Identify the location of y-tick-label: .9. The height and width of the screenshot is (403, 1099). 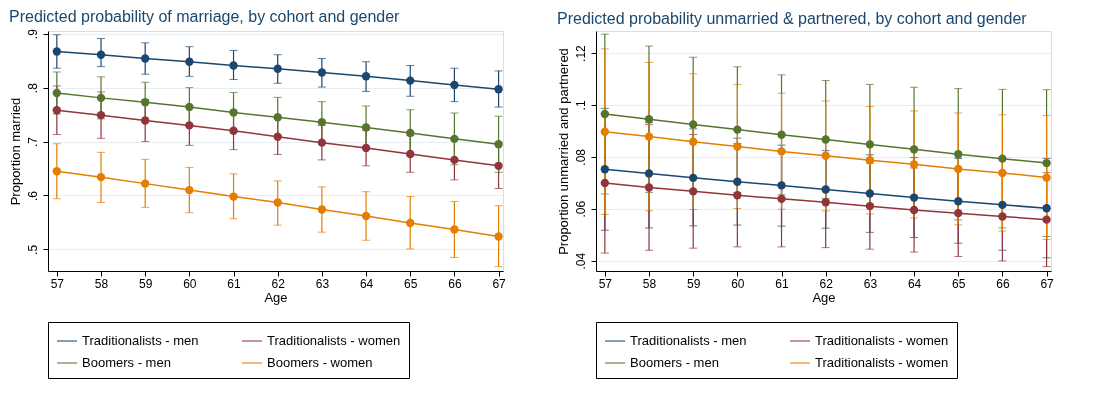
(32, 34).